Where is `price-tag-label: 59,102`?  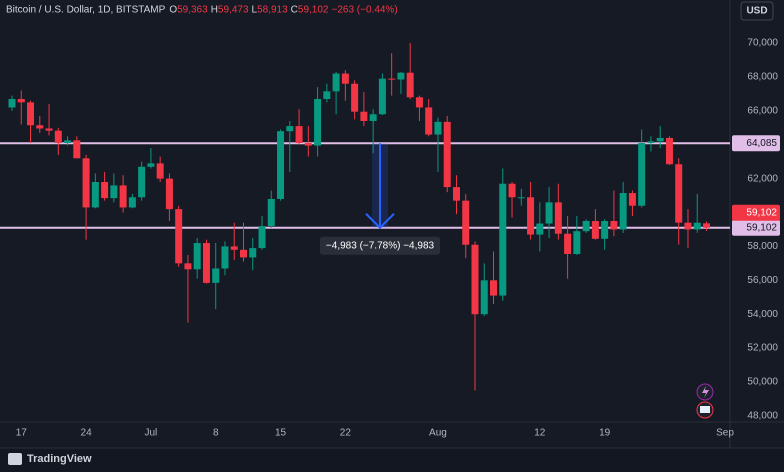 price-tag-label: 59,102 is located at coordinates (761, 227).